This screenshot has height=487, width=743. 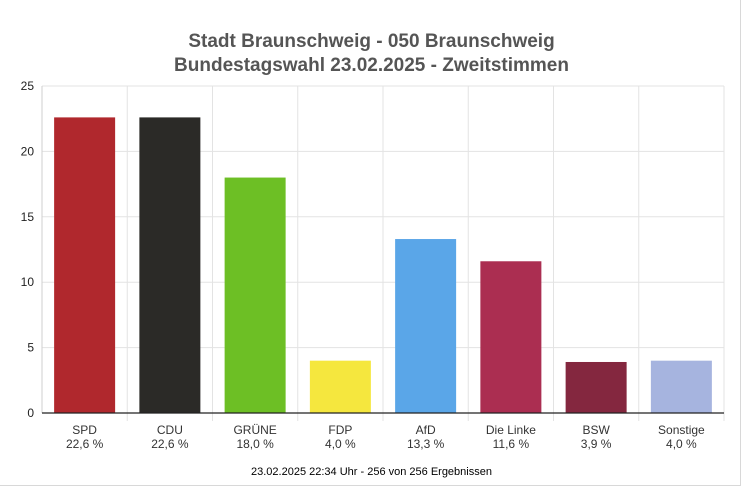 I want to click on bar-afd, so click(x=426, y=326).